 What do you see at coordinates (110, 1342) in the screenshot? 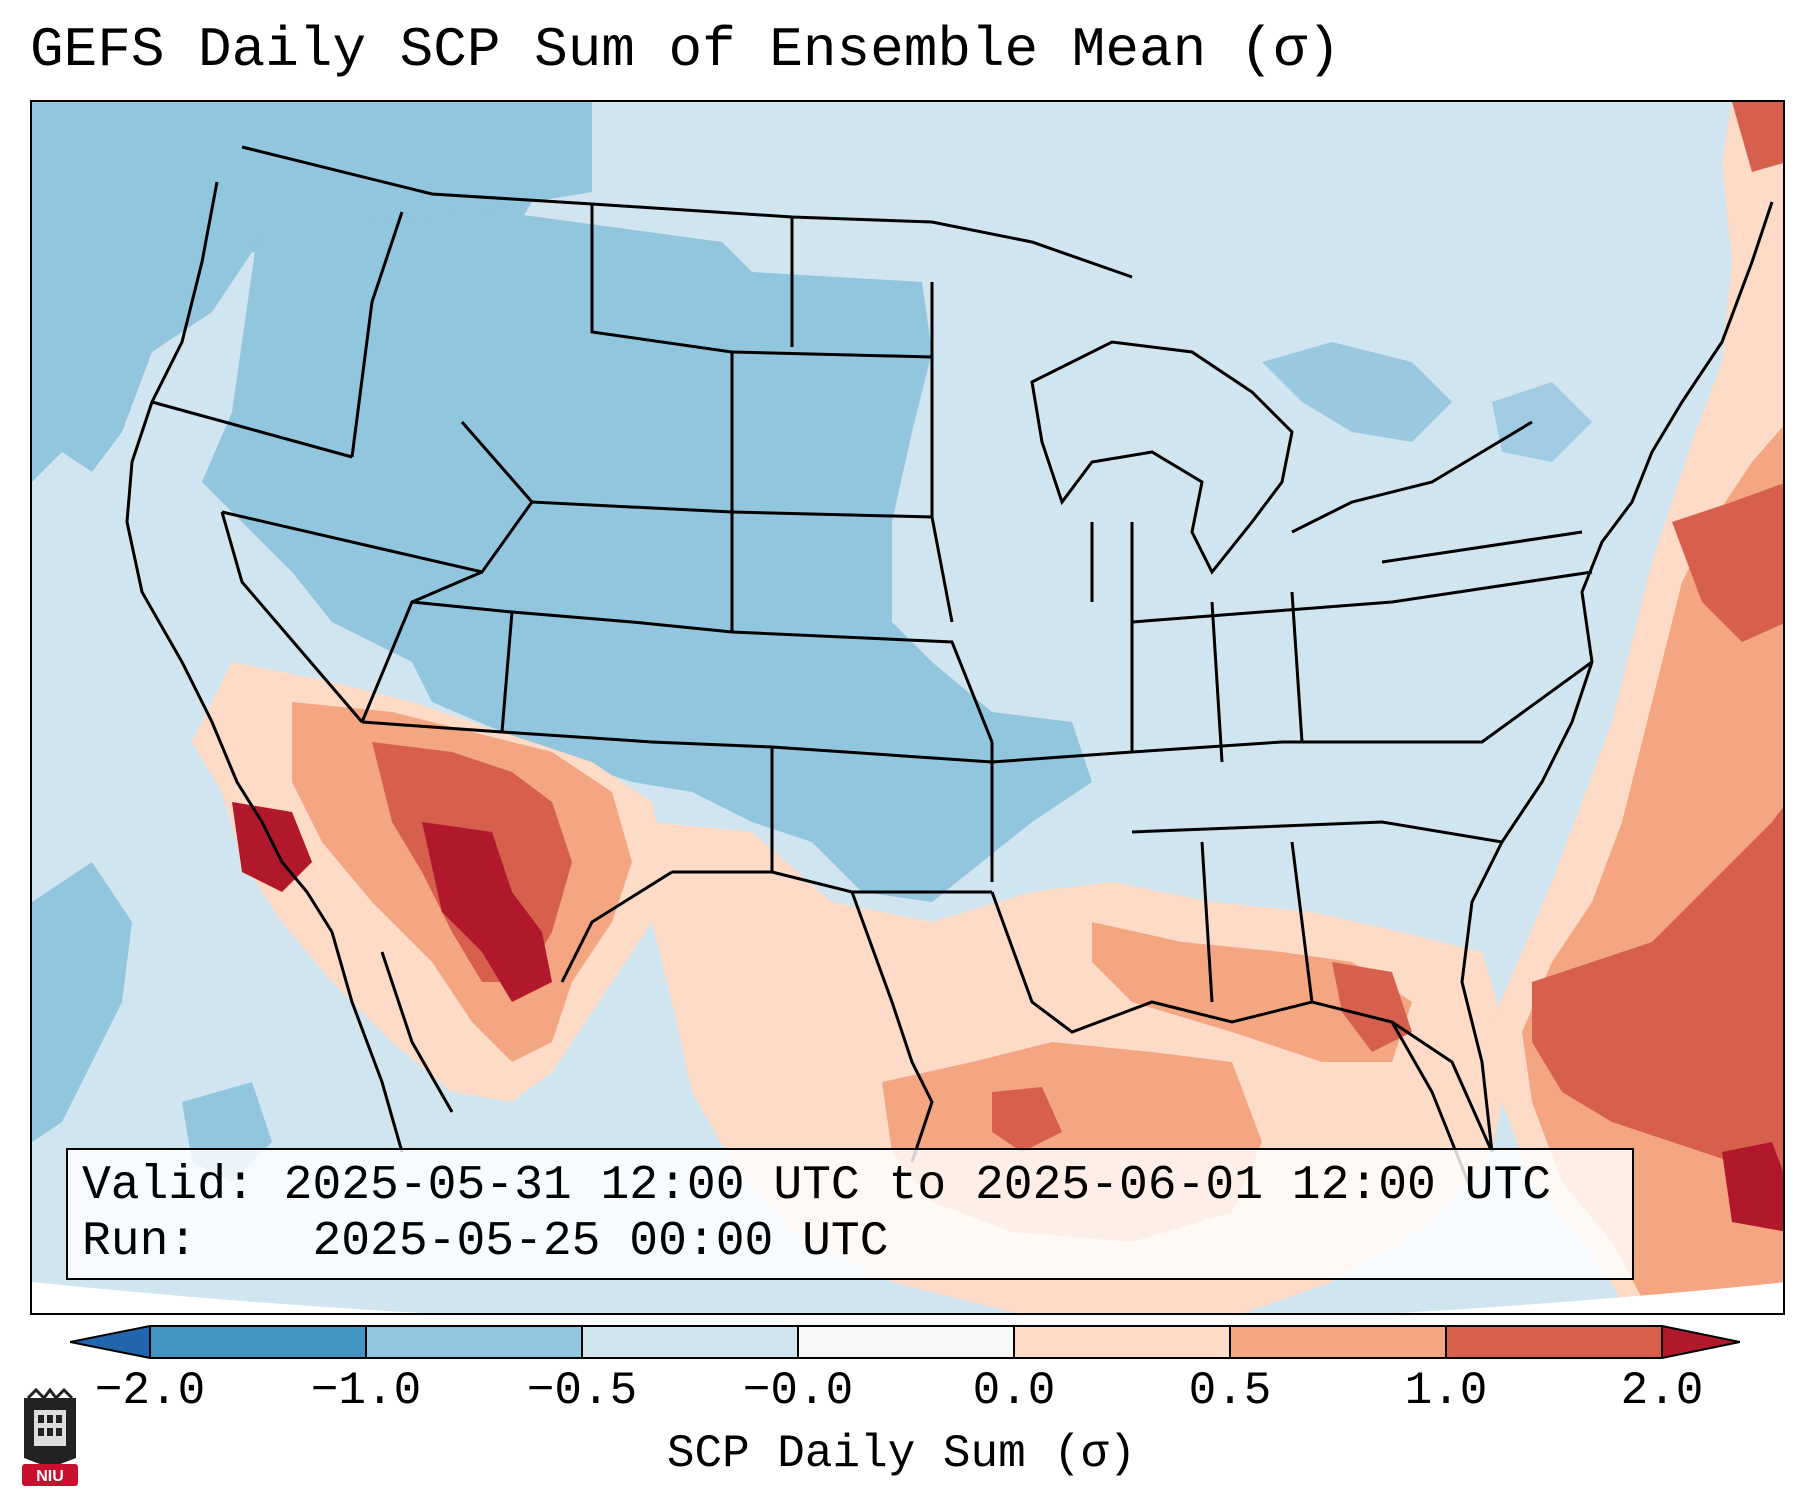
I see `colorbar-under-arrow` at bounding box center [110, 1342].